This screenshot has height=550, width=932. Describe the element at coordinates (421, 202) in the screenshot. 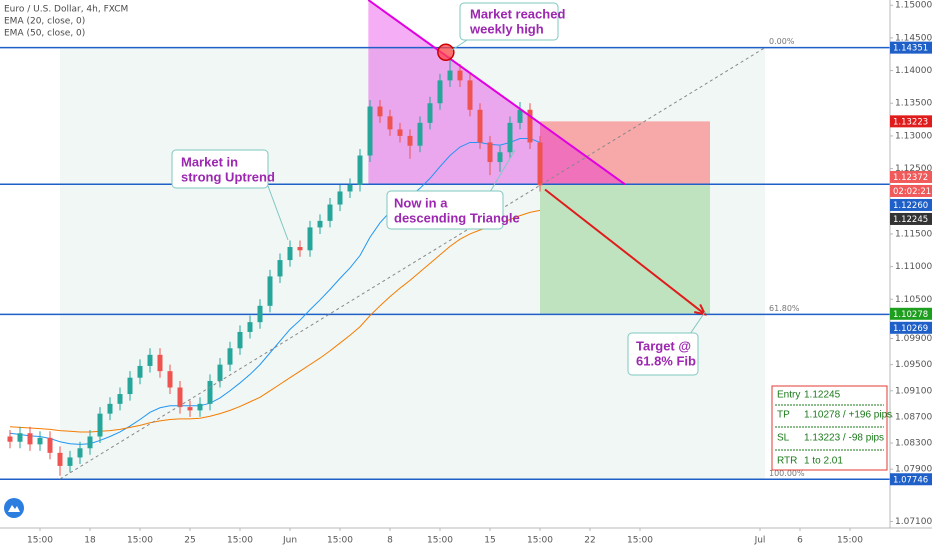

I see `callout-text: Now in a` at that location.